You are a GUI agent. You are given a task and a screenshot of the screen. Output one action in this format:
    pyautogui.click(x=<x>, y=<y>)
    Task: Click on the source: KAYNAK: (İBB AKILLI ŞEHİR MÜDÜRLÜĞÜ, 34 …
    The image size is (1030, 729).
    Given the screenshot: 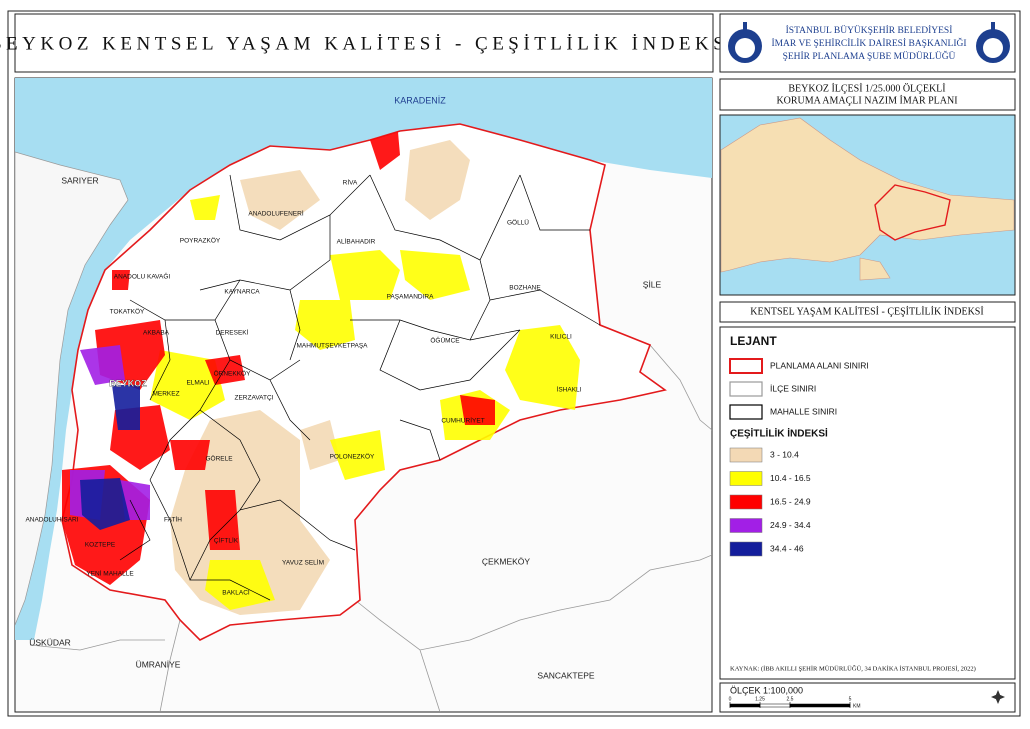 What is the action you would take?
    pyautogui.click(x=853, y=668)
    